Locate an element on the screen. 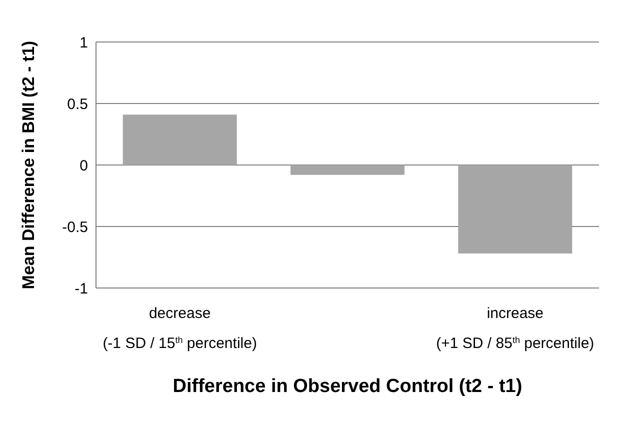  y-tick-label: 0 is located at coordinates (84, 165).